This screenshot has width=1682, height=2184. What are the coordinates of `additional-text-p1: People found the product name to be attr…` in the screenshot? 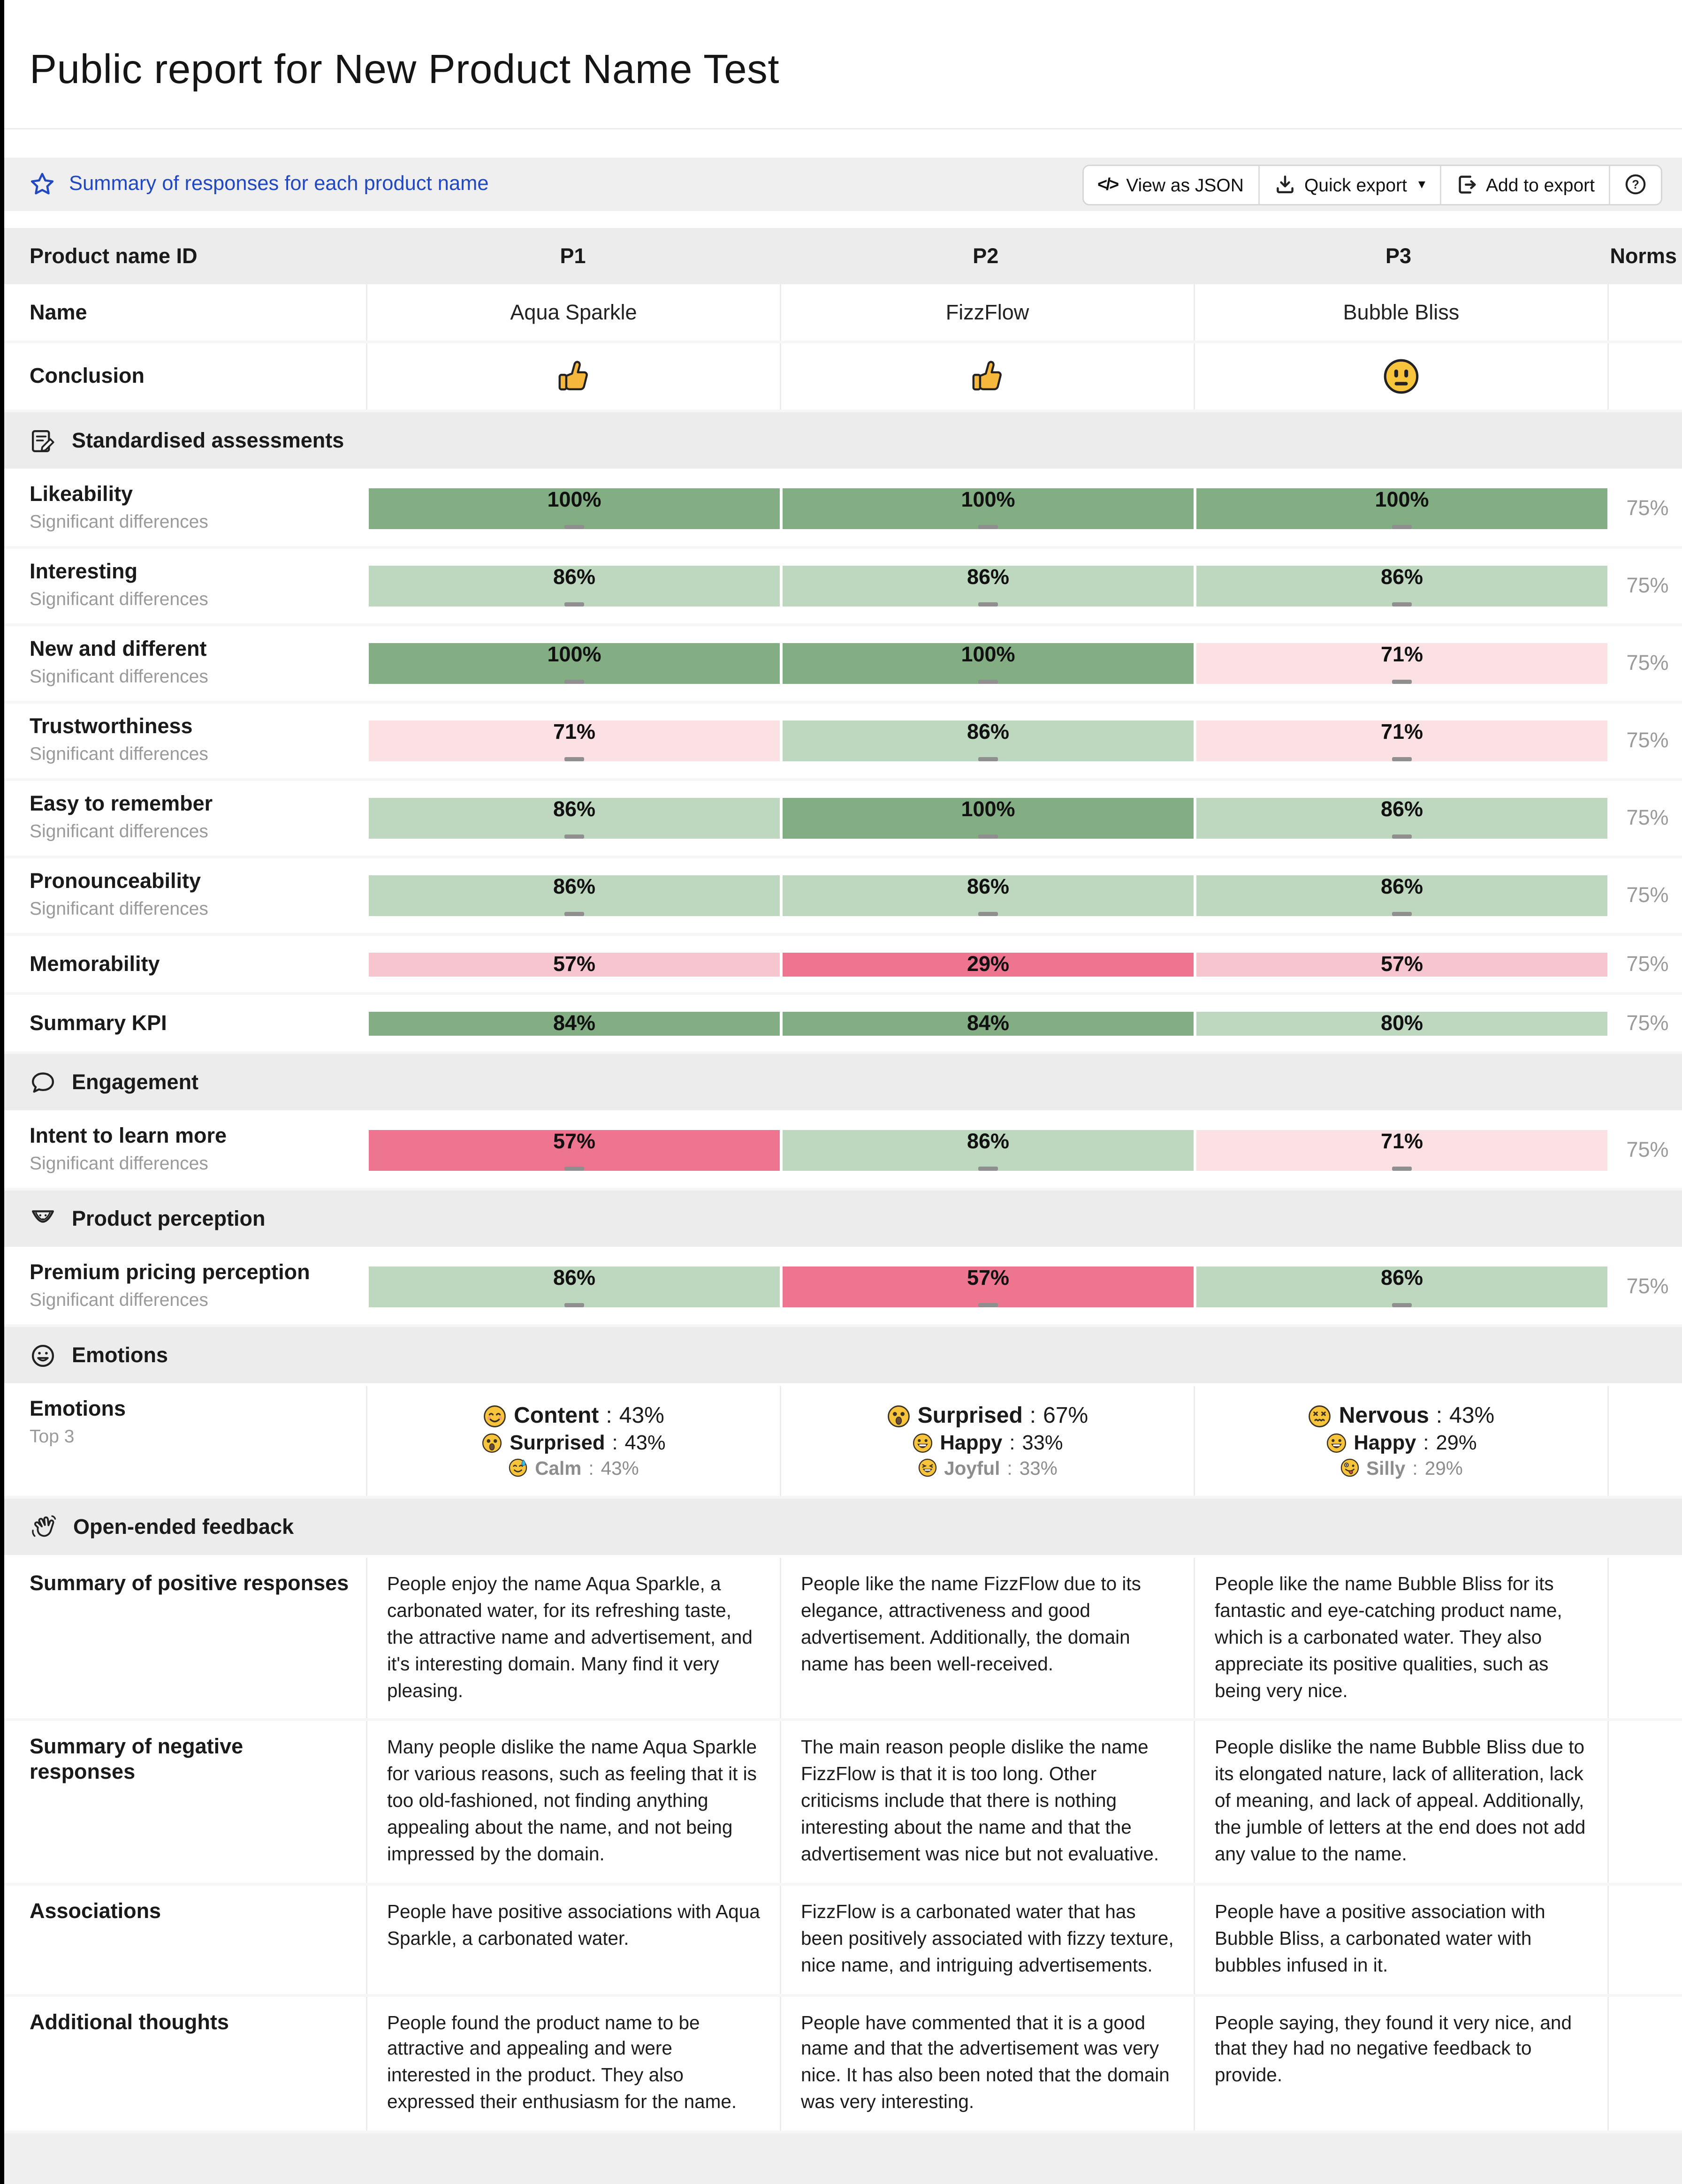 It's located at (574, 2063).